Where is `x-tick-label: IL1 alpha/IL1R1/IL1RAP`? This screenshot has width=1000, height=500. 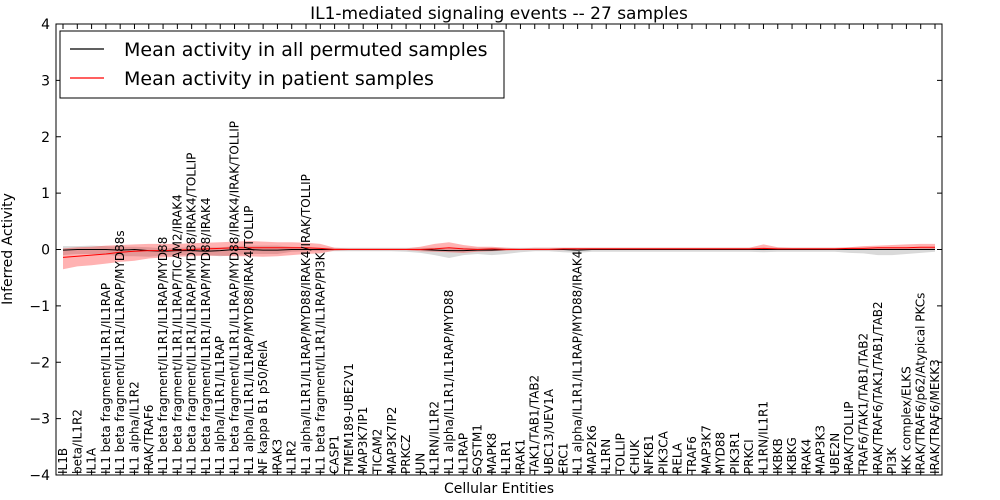
x-tick-label: IL1 alpha/IL1R1/IL1RAP is located at coordinates (220, 405).